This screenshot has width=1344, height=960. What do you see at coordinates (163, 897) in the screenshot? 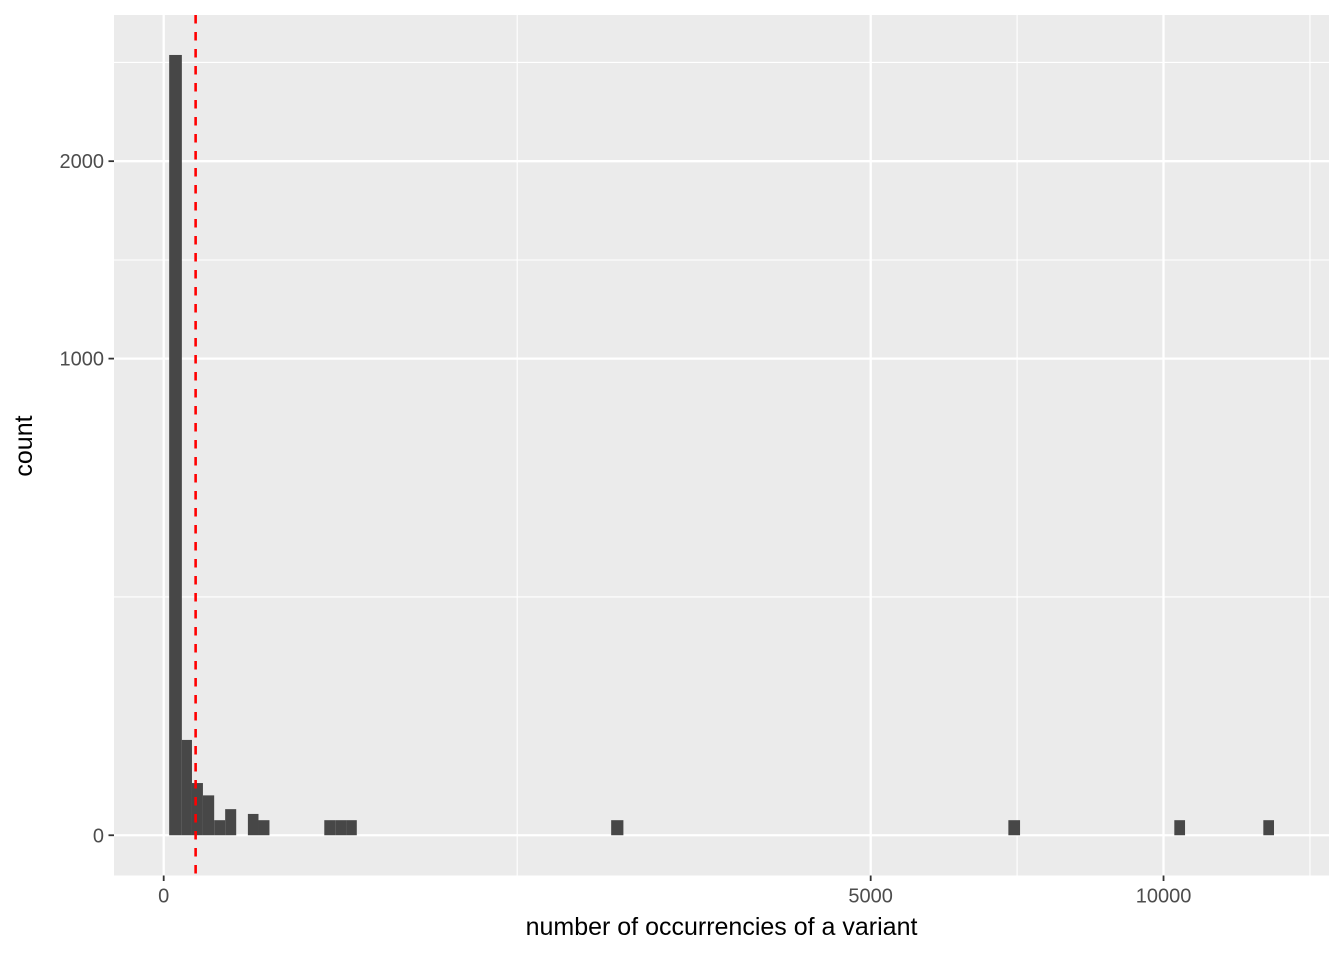
I see `x-tick-label: 0` at bounding box center [163, 897].